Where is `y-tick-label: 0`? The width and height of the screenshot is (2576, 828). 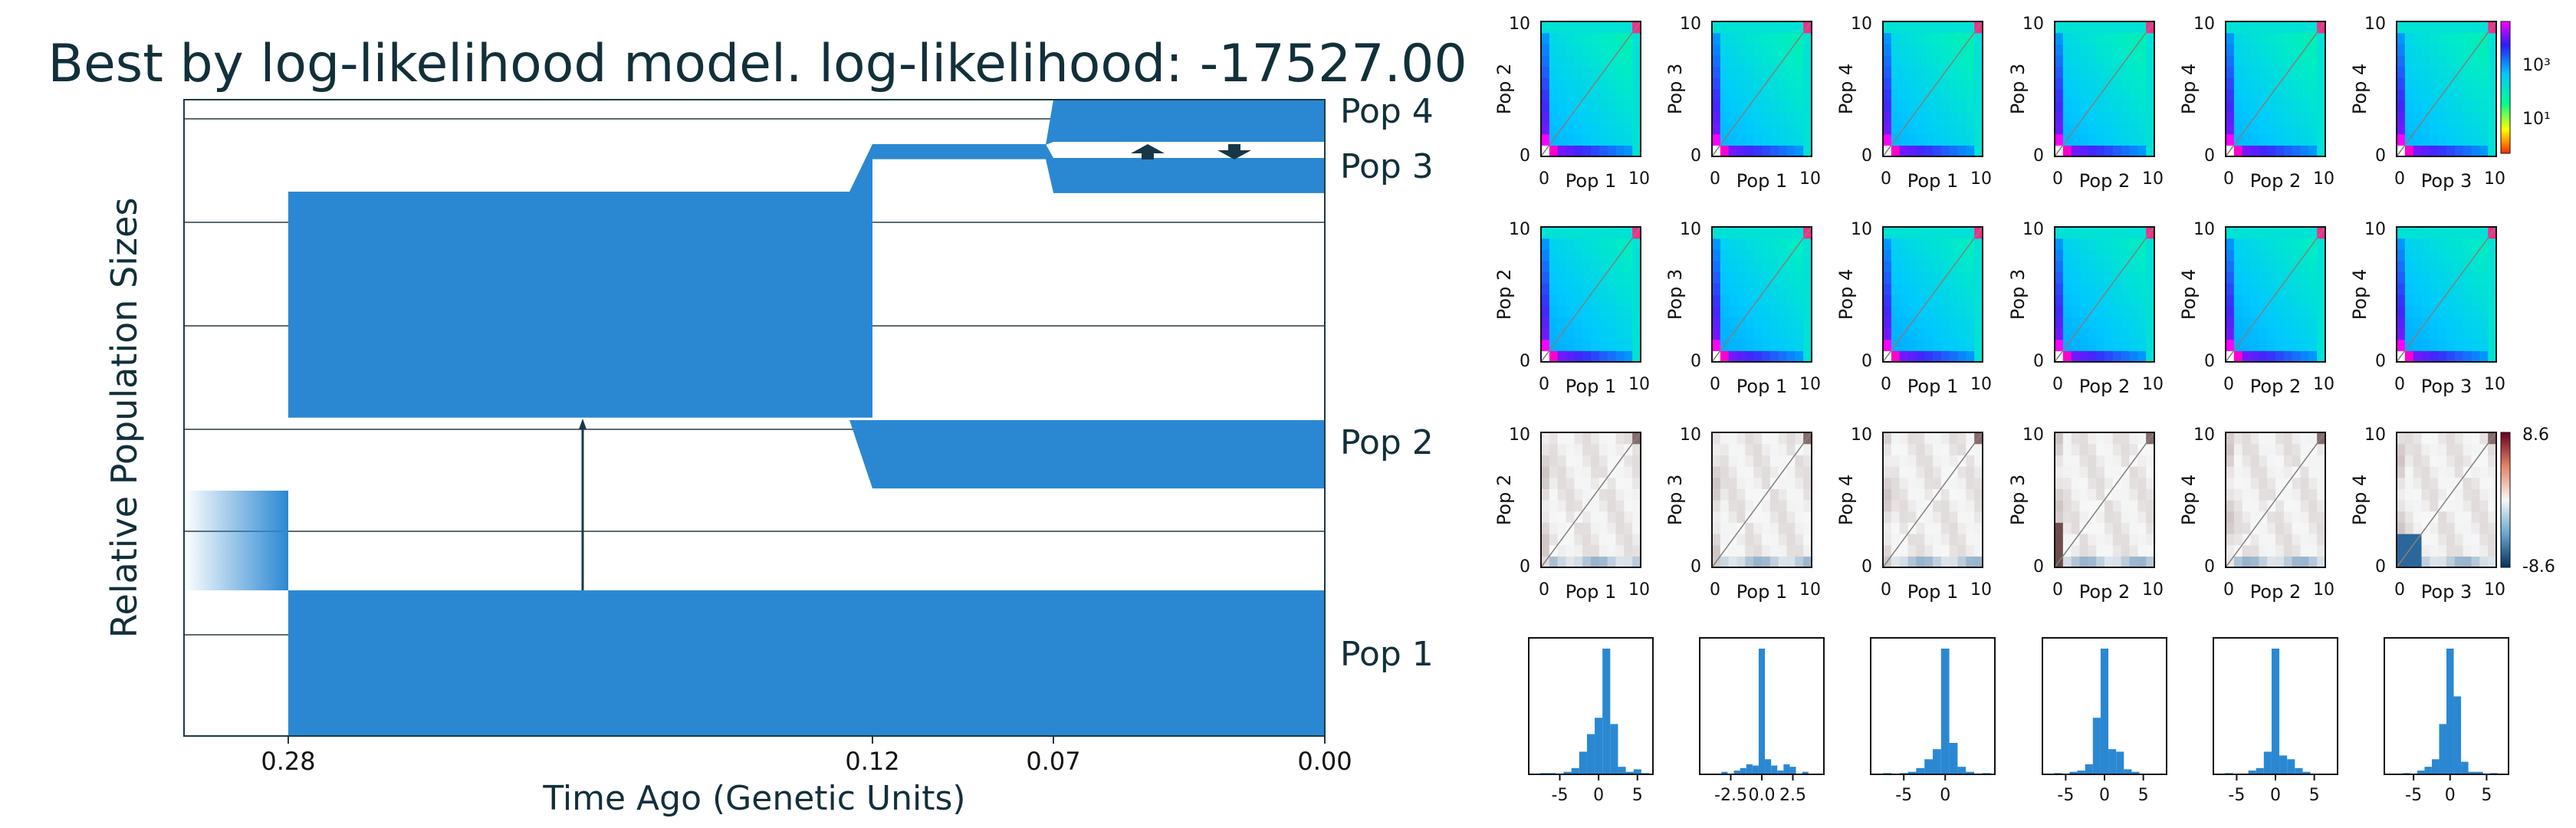 y-tick-label: 0 is located at coordinates (1525, 362).